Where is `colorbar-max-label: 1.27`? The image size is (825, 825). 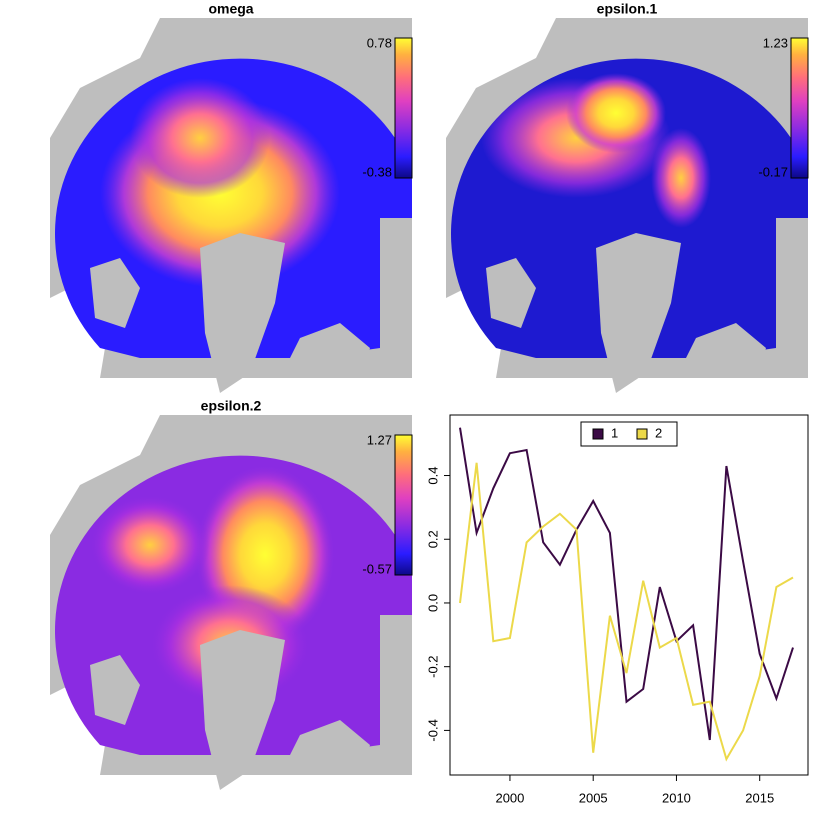
colorbar-max-label: 1.27 is located at coordinates (379, 439).